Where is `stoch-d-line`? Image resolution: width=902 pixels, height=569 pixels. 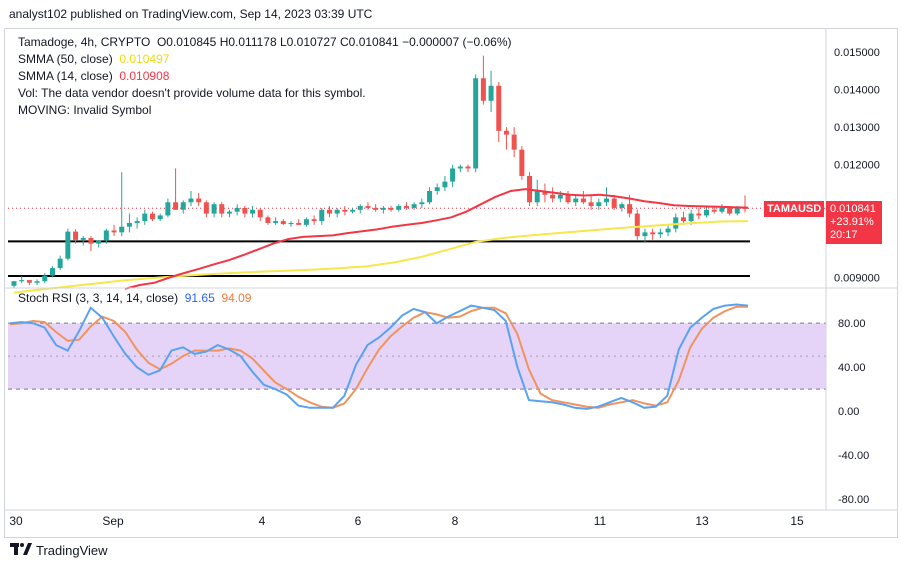
stoch-d-line is located at coordinates (378, 357).